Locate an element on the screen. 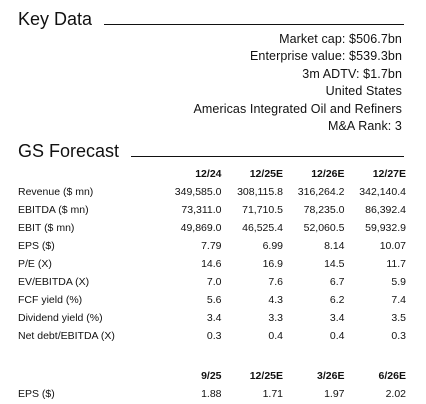 The image size is (426, 404). cell-value: 7.79 is located at coordinates (211, 246).